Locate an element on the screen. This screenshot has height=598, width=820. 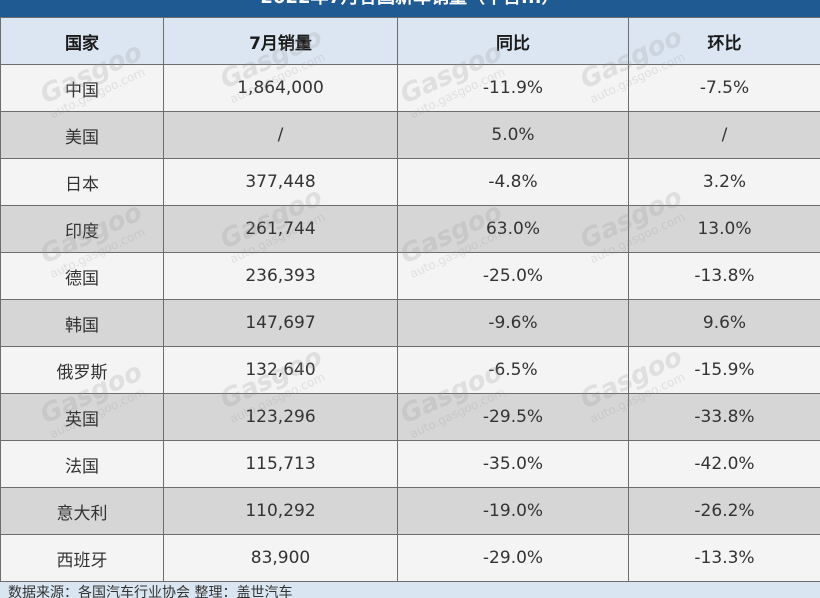
cell-yoy: -29.5% is located at coordinates (513, 417).